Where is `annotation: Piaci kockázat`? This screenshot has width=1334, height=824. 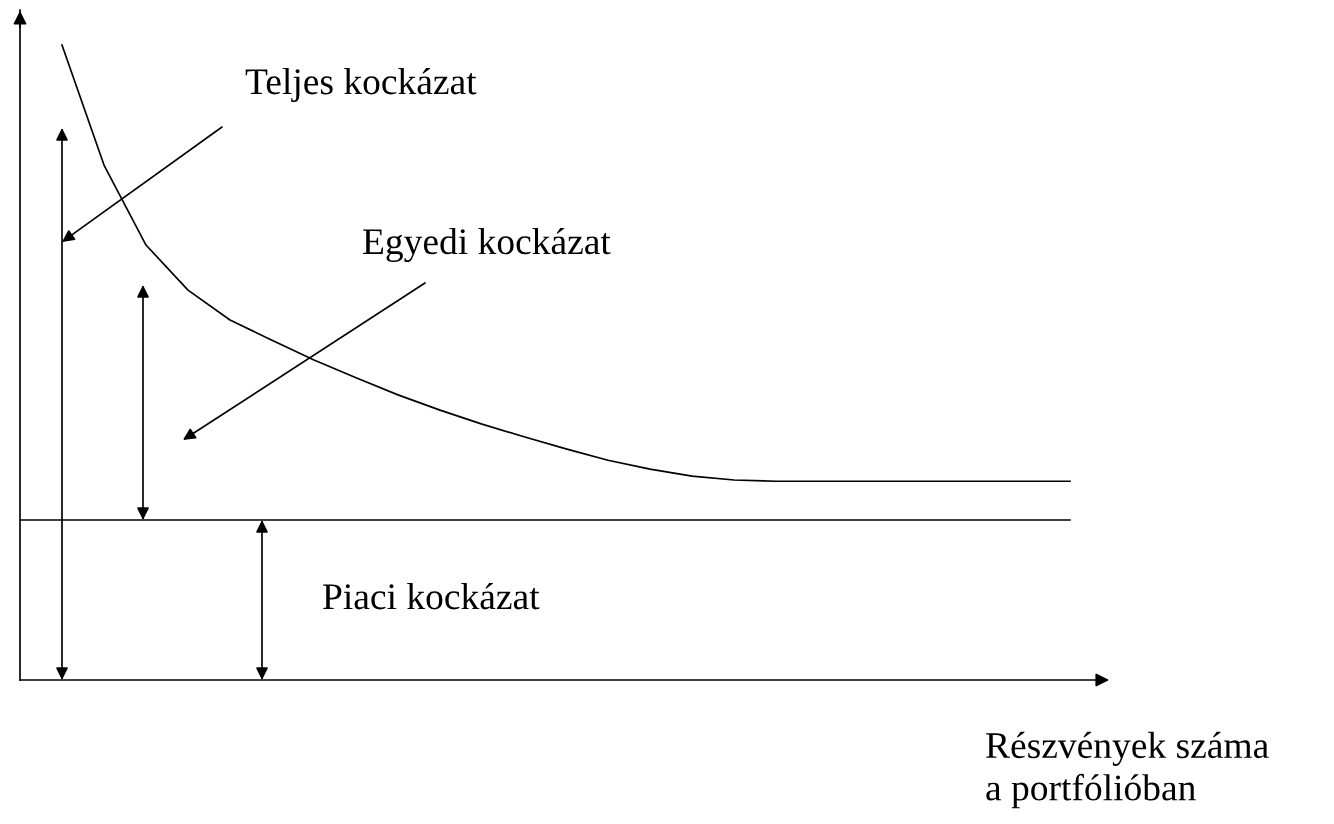
annotation: Piaci kockázat is located at coordinates (431, 596).